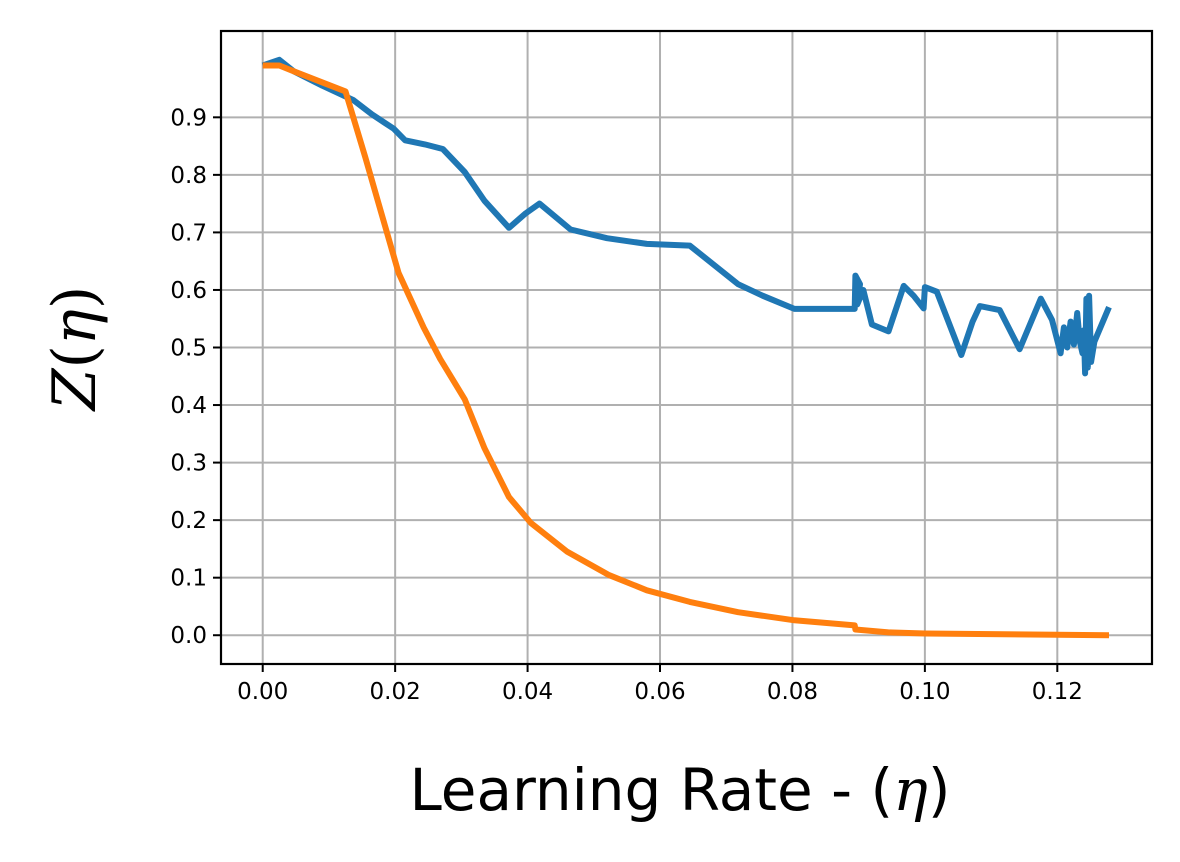 This screenshot has height=862, width=1180. I want to click on y-tick-label: 0.4, so click(188, 406).